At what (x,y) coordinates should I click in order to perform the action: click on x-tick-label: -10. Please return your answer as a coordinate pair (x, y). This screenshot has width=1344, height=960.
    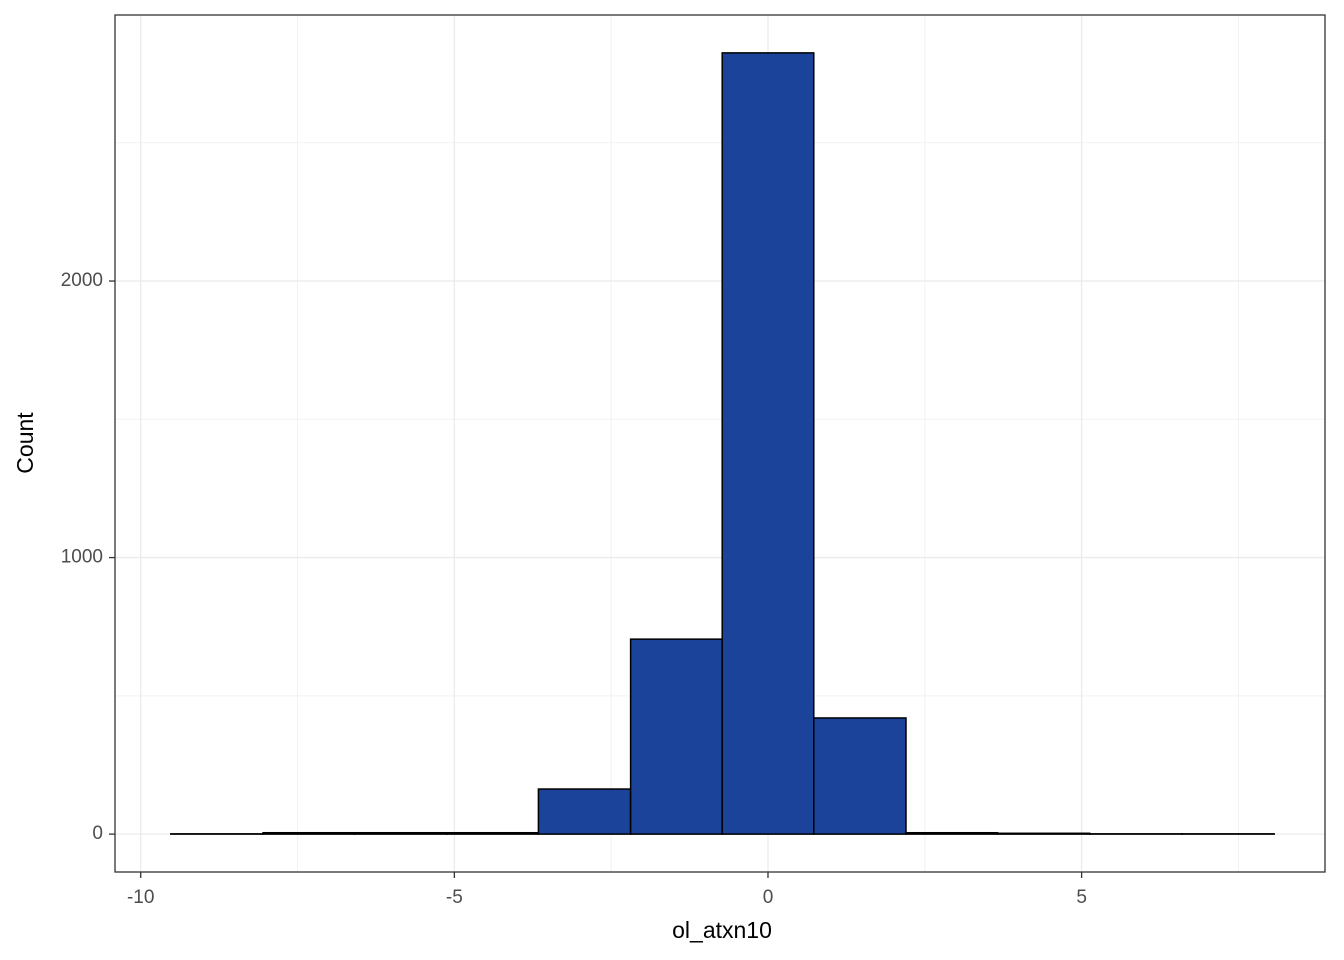
    Looking at the image, I should click on (140, 897).